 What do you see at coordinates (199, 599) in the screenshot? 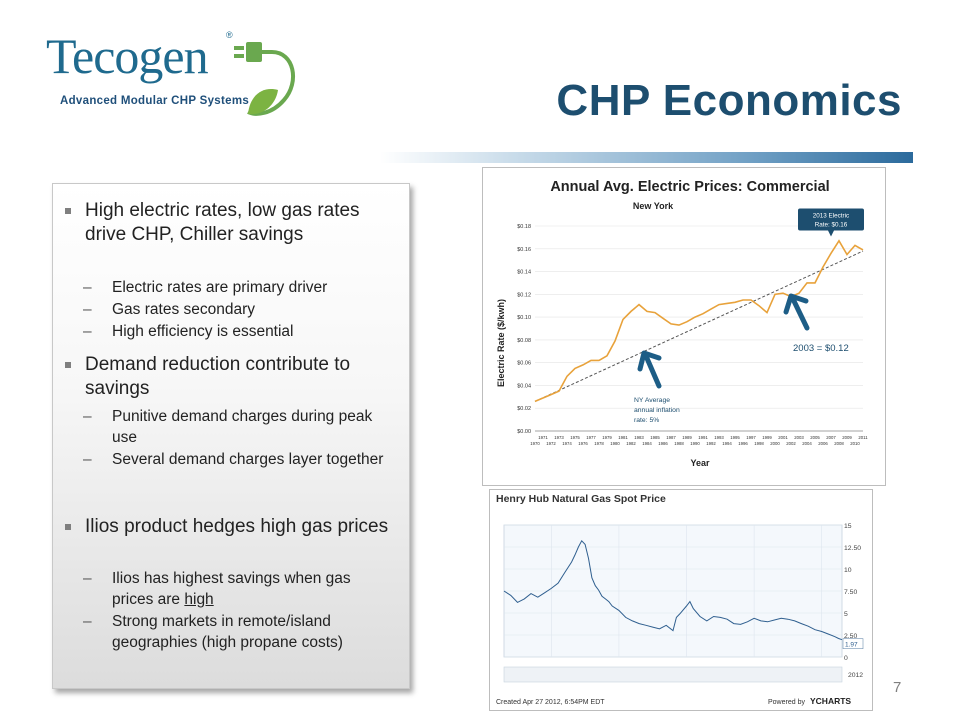
I see `underlined-word: high` at bounding box center [199, 599].